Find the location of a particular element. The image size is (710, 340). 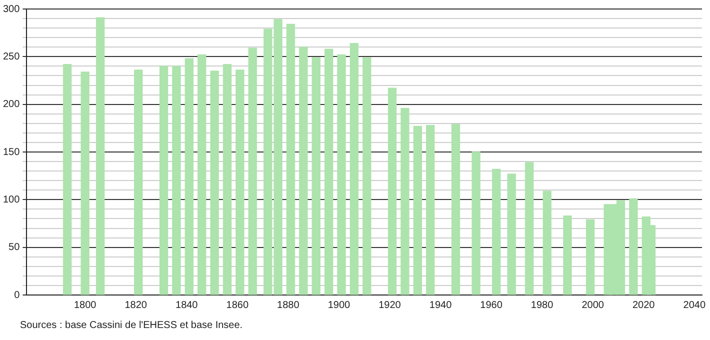

y-tick-label: 0 is located at coordinates (17, 295).